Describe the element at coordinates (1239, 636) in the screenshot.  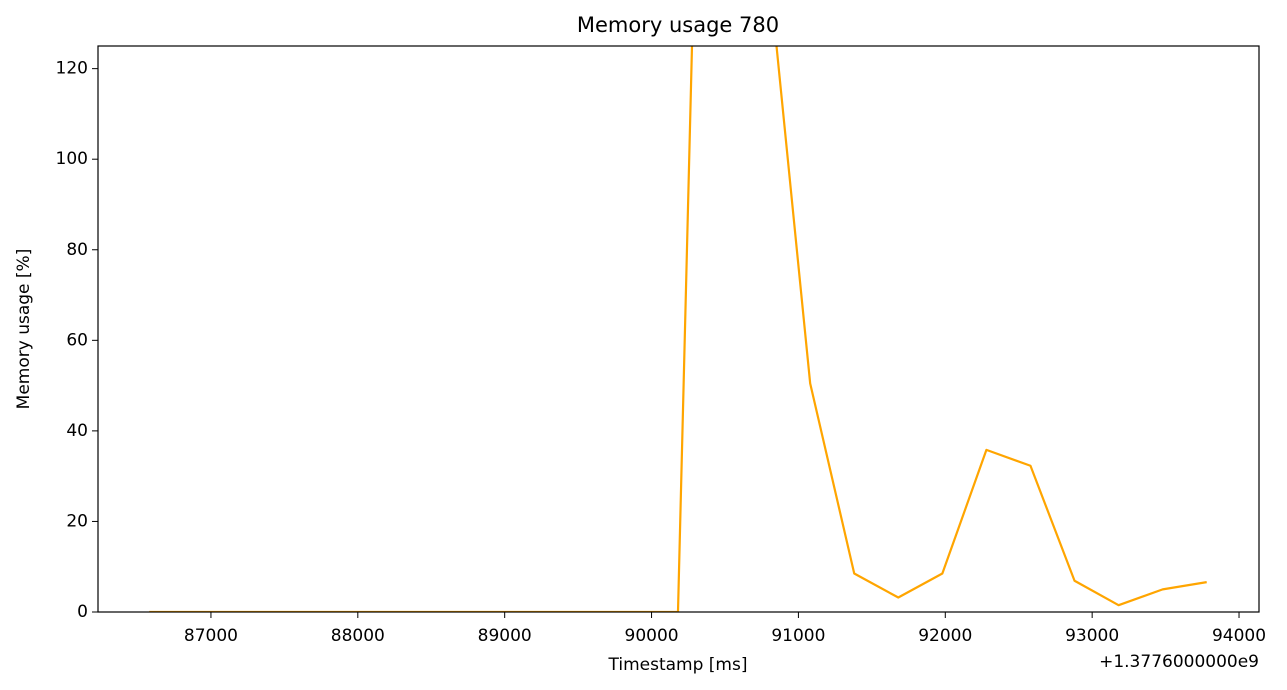
I see `x-tick-label: 94000` at that location.